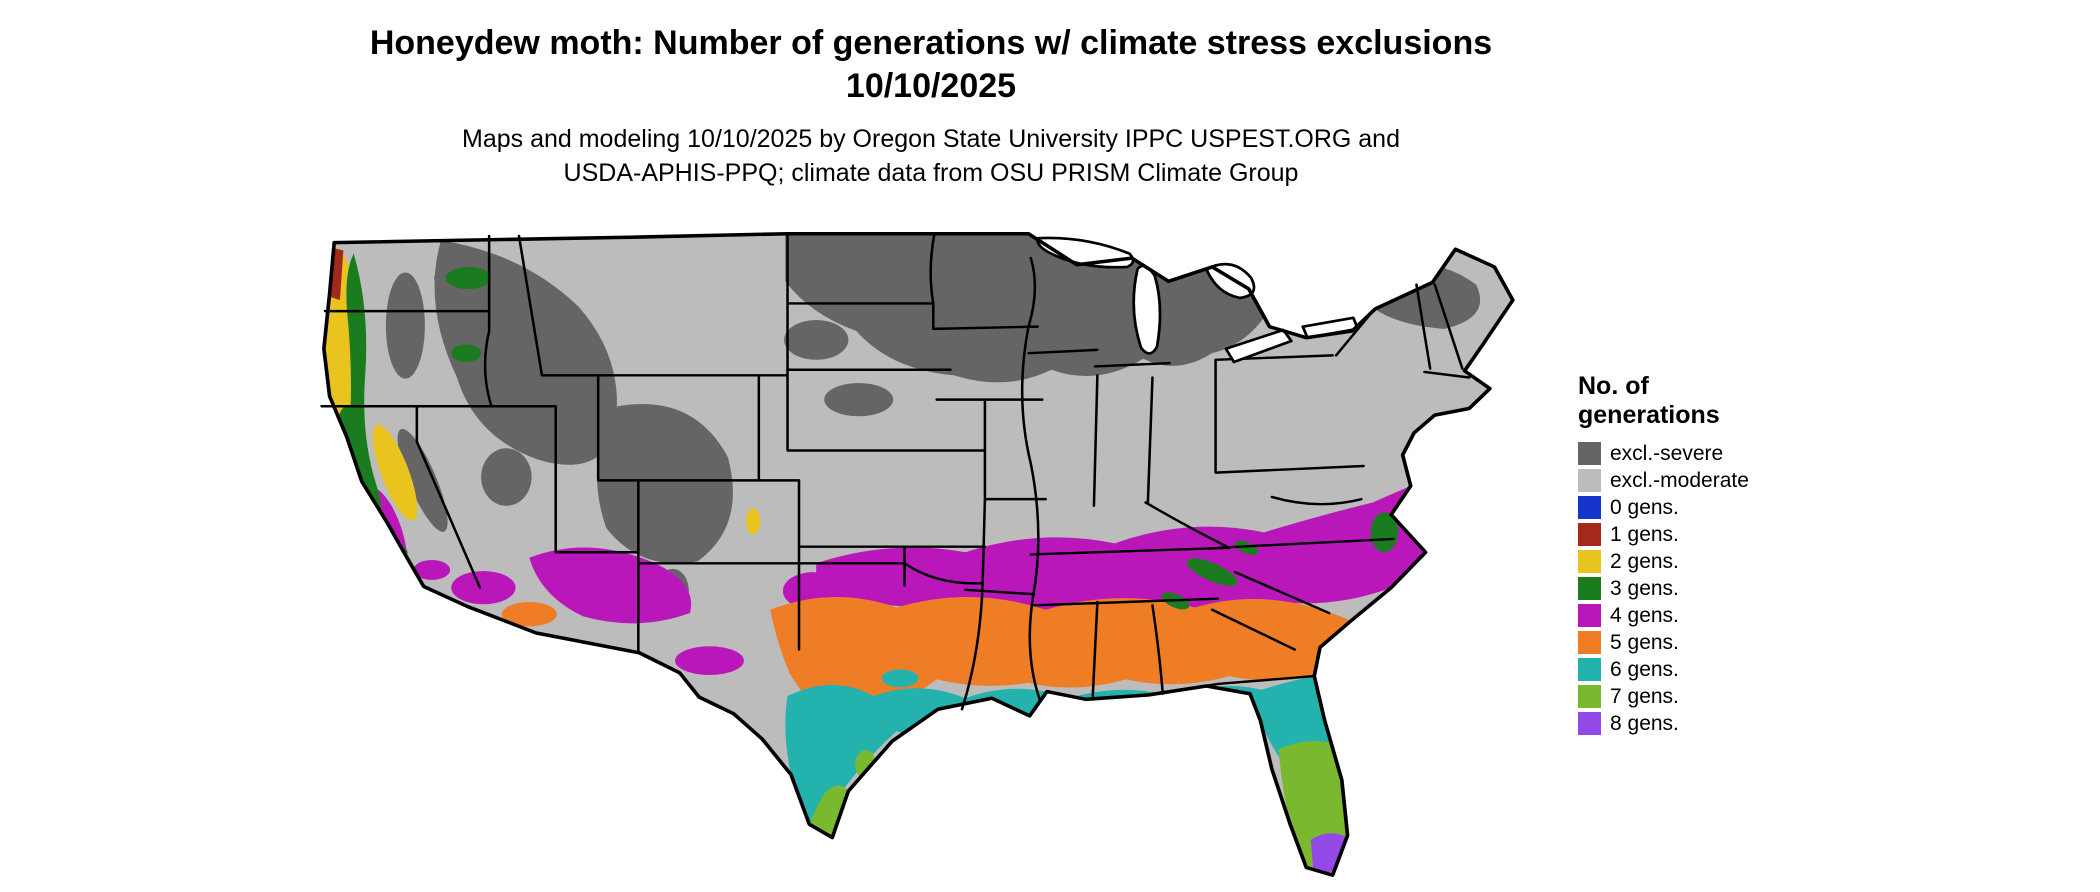 This screenshot has width=2100, height=892. Describe the element at coordinates (1644, 669) in the screenshot. I see `legend-label: 6 gens.` at that location.